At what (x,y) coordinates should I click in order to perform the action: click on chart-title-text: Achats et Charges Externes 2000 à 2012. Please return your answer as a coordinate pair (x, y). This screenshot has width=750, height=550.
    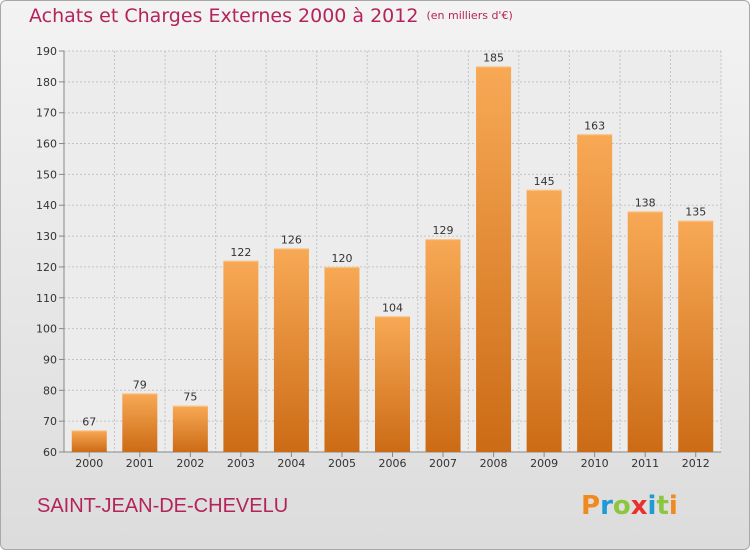
    Looking at the image, I should click on (224, 16).